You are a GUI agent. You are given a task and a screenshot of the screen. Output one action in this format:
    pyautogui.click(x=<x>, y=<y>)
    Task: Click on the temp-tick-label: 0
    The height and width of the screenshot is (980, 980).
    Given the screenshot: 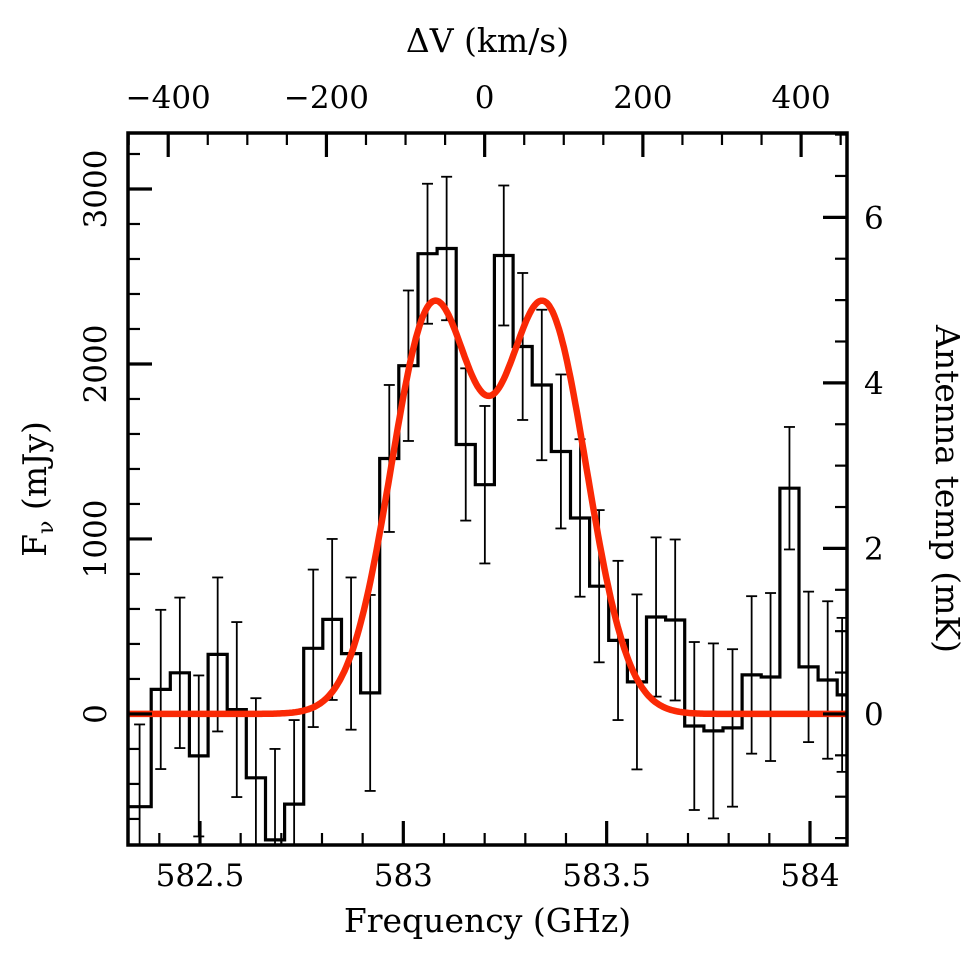 What is the action you would take?
    pyautogui.click(x=874, y=715)
    